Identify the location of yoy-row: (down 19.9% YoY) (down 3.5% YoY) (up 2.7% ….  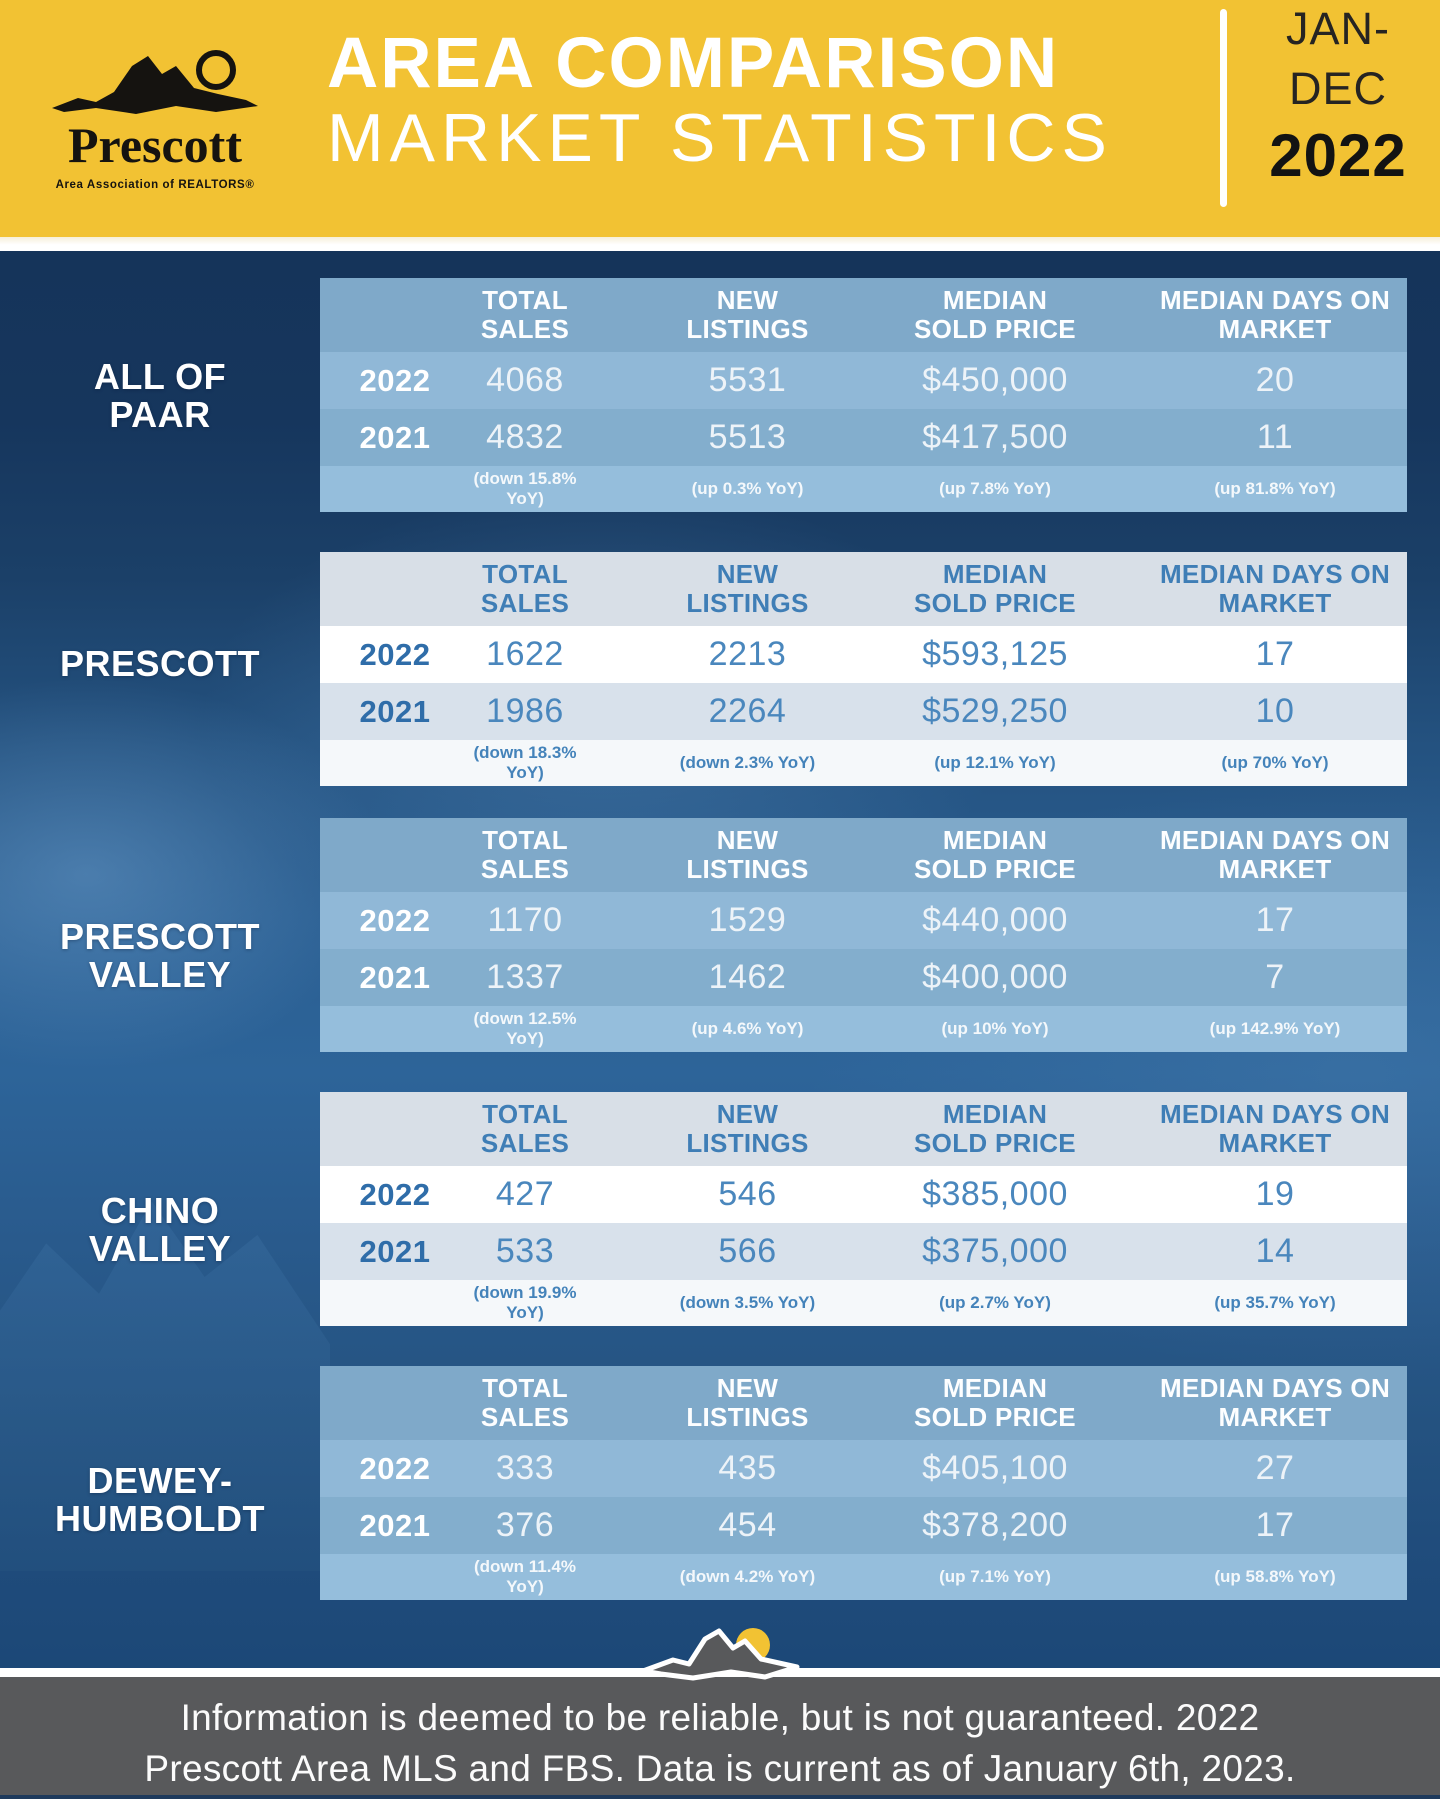
(863, 1303).